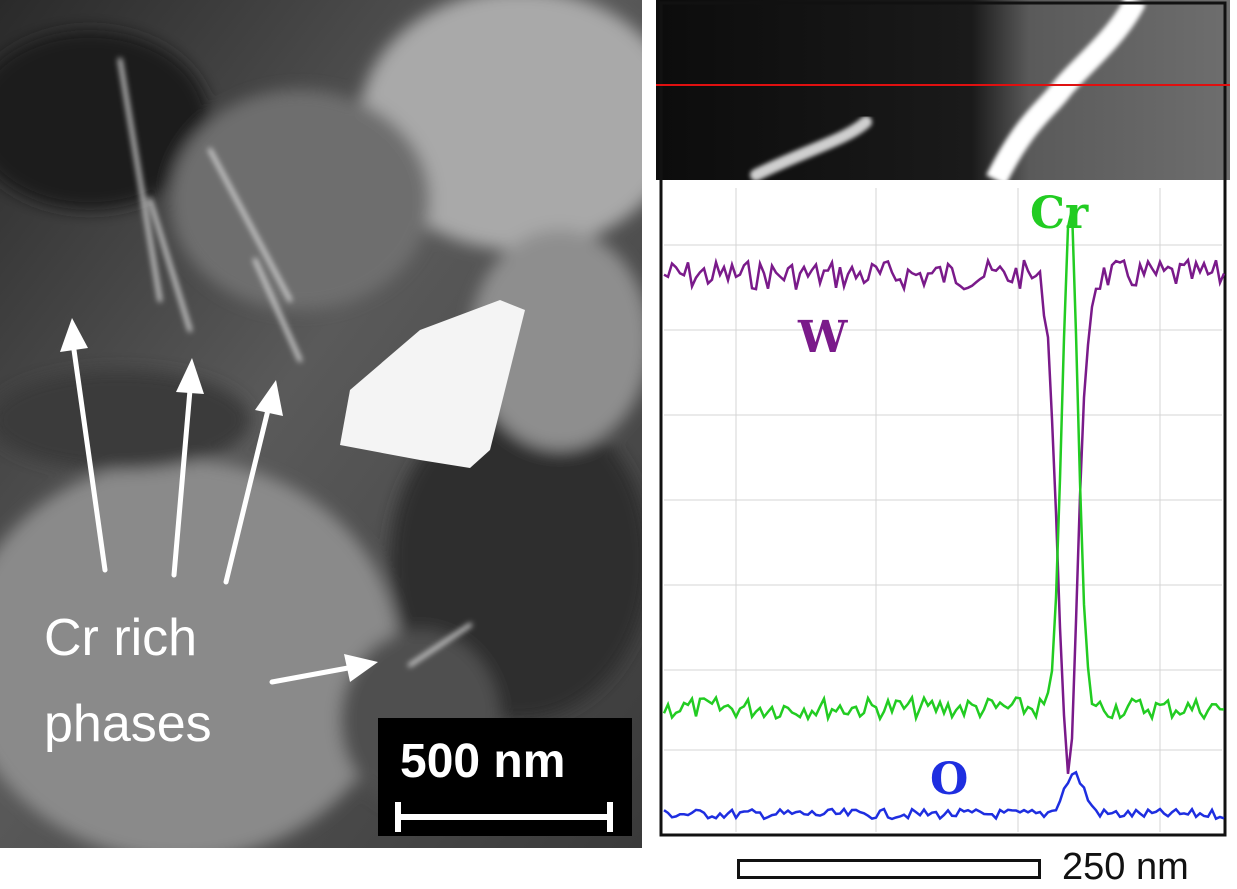 This screenshot has width=1237, height=889. I want to click on arrow-4-head, so click(361, 668).